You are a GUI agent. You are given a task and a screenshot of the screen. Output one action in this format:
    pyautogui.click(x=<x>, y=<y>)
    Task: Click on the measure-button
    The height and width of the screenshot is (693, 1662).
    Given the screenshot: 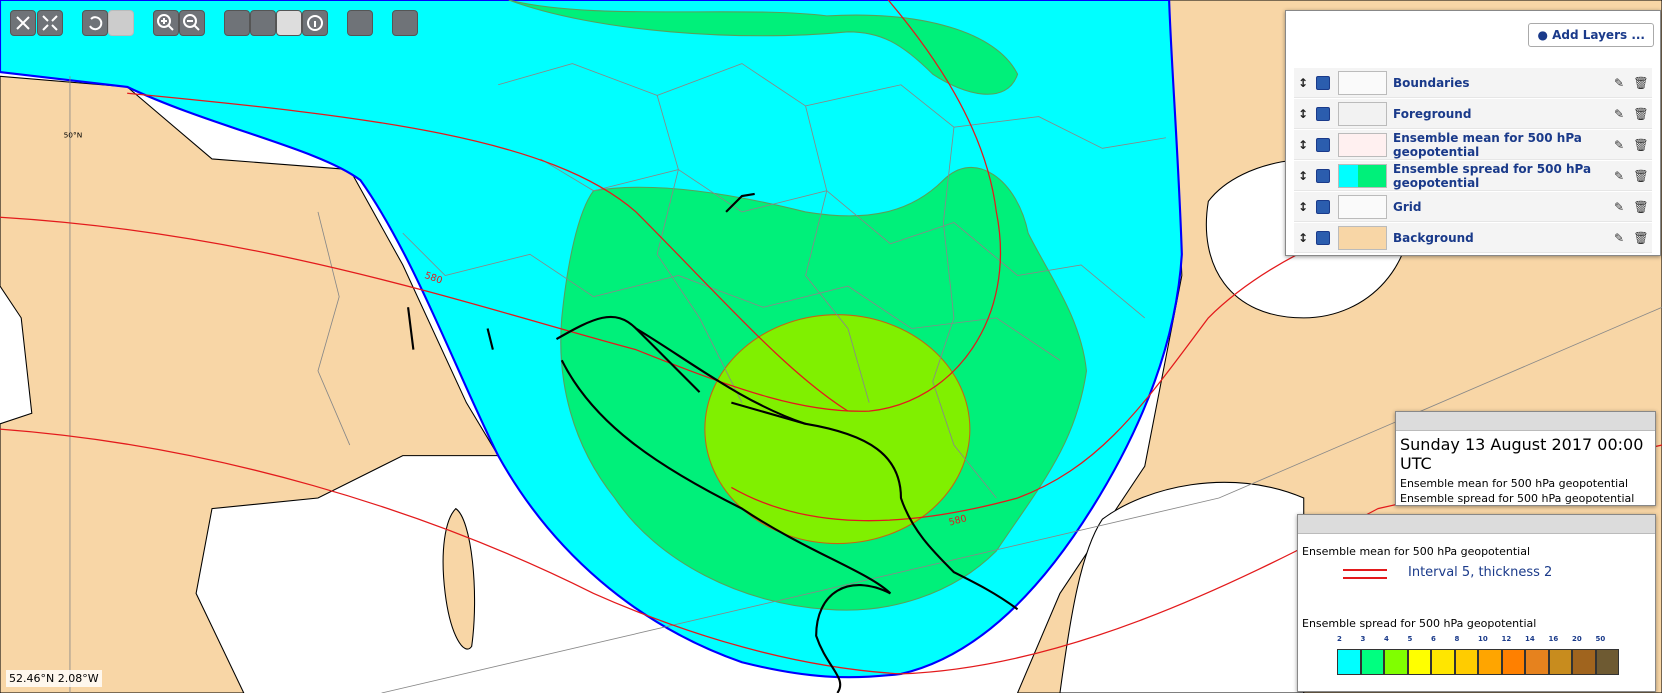 What is the action you would take?
    pyautogui.click(x=405, y=23)
    